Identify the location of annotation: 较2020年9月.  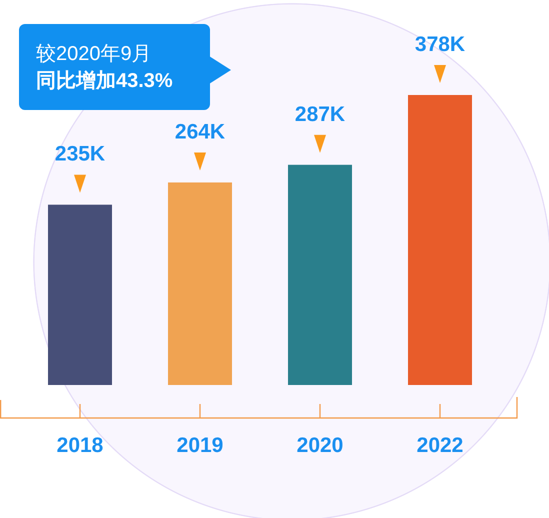
(94, 54).